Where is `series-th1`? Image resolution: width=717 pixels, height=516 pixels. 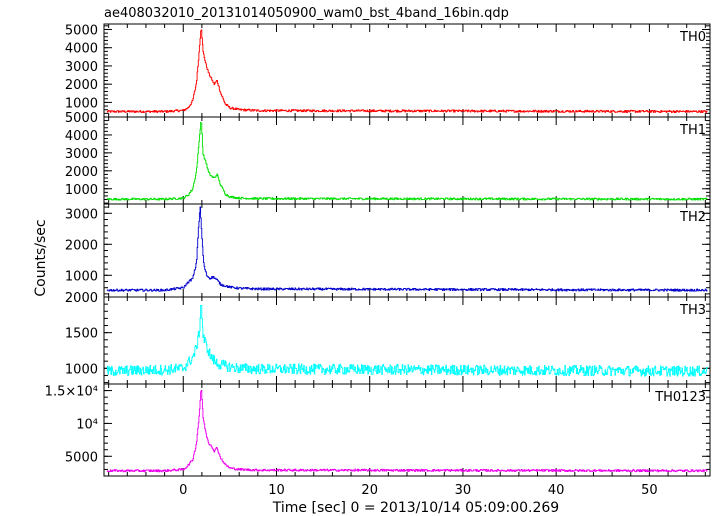 series-th1 is located at coordinates (407, 161).